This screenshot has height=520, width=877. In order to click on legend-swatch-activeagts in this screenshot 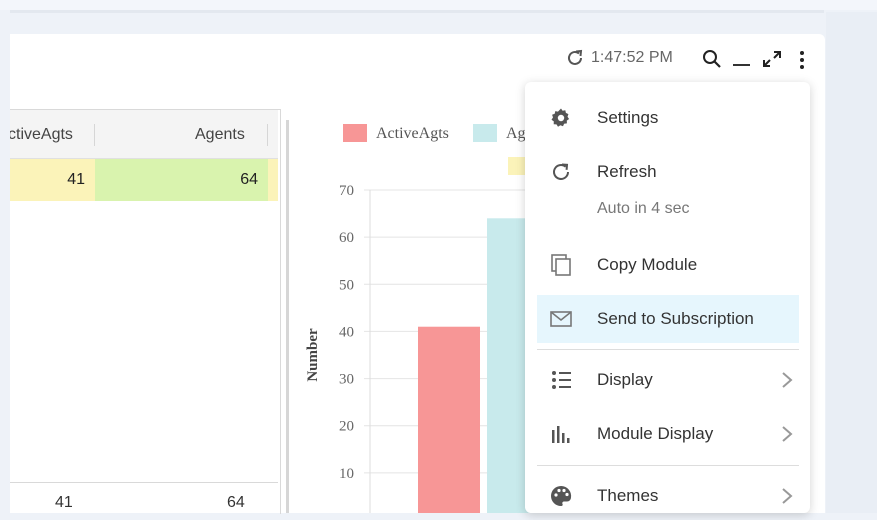, I will do `click(355, 133)`.